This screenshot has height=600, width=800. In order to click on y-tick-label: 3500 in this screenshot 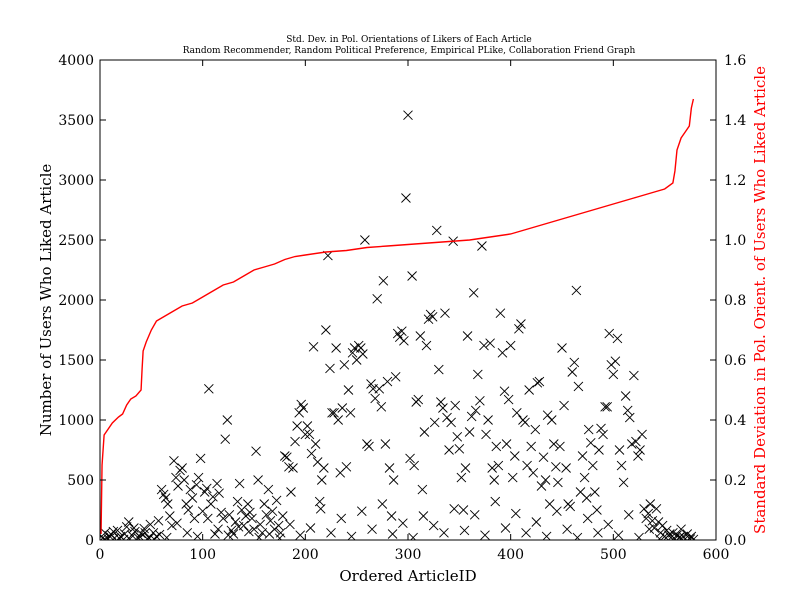, I will do `click(76, 121)`.